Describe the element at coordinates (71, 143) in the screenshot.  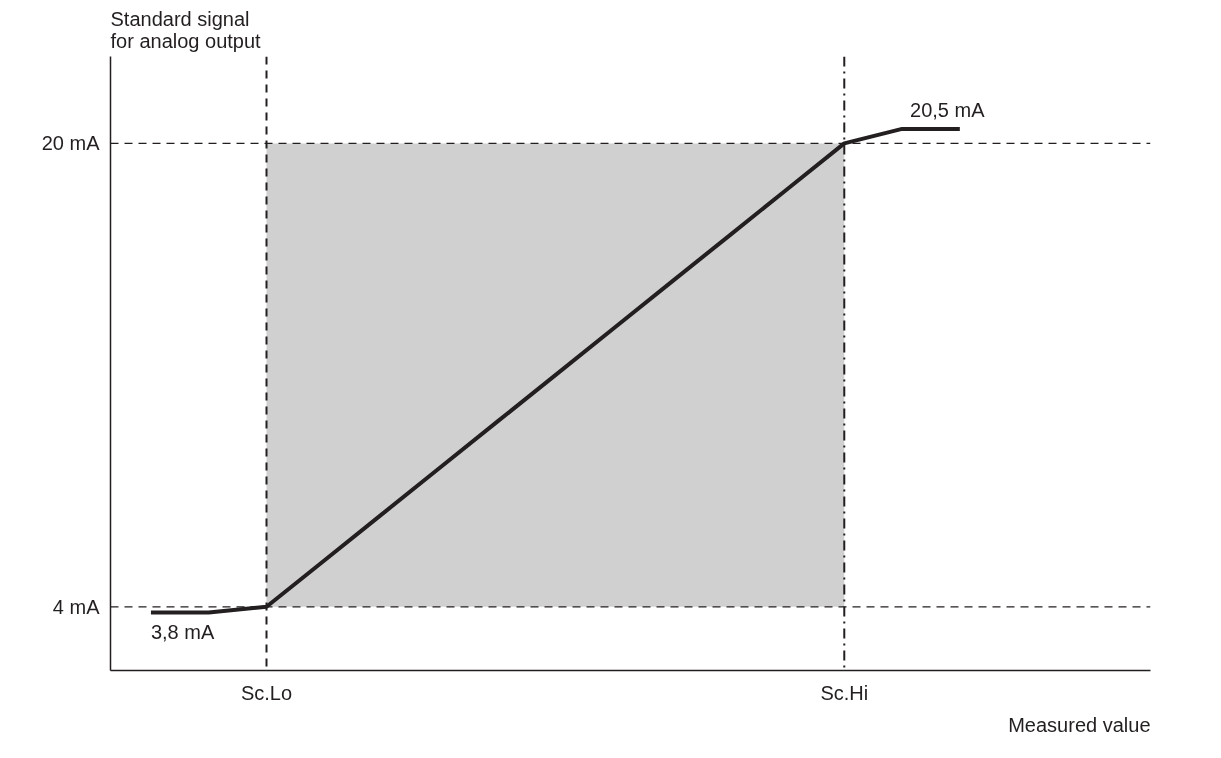
I see `y-tick-label: 20 mA` at that location.